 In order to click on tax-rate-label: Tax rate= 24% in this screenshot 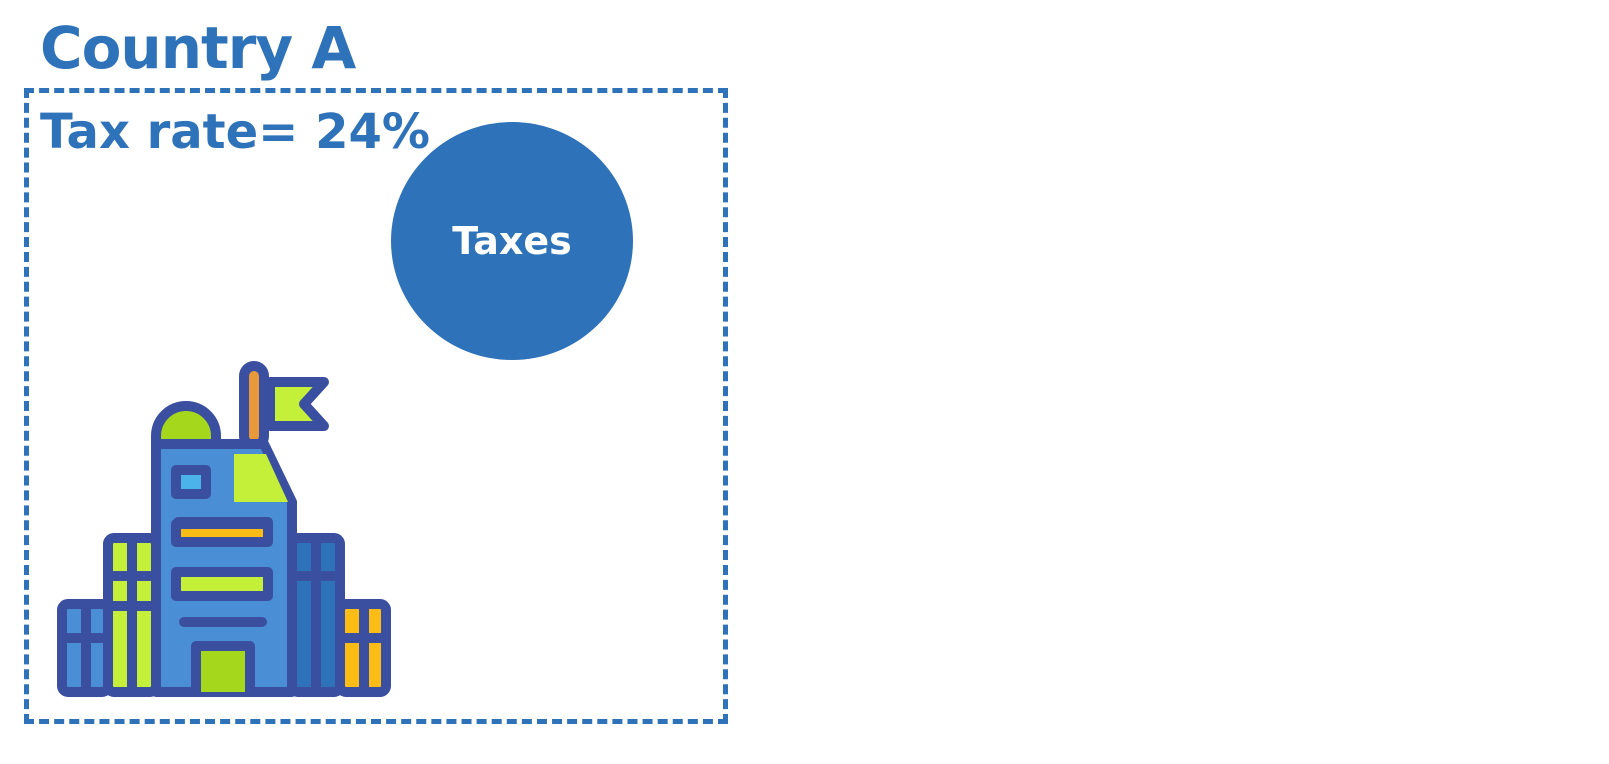, I will do `click(235, 132)`.